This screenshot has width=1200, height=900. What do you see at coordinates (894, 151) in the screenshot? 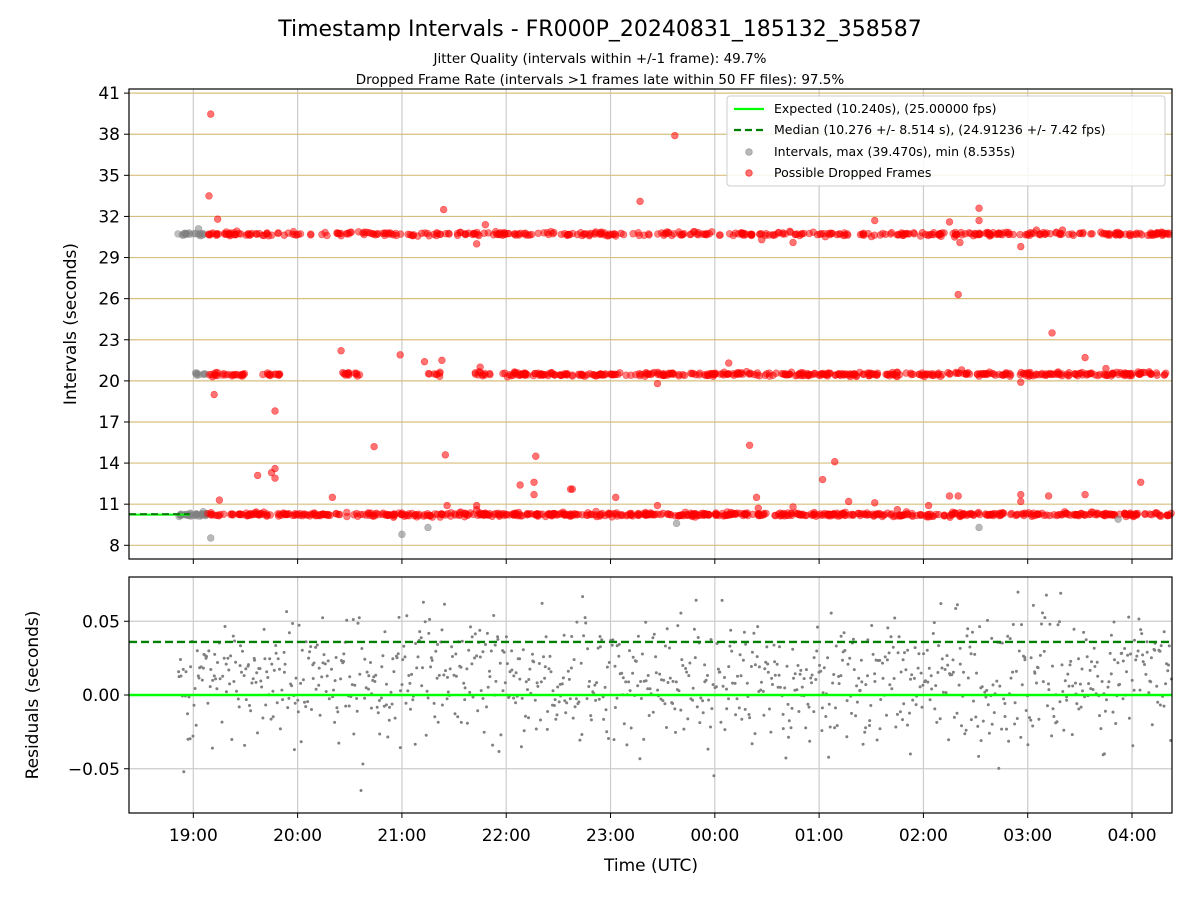
I see `legend-intervals-label: Intervals, max (39.470s), min (8.535s)` at bounding box center [894, 151].